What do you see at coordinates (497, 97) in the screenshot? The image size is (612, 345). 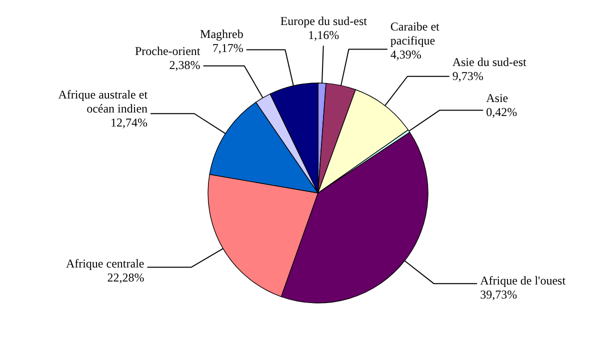 I see `slice-label: Asie` at bounding box center [497, 97].